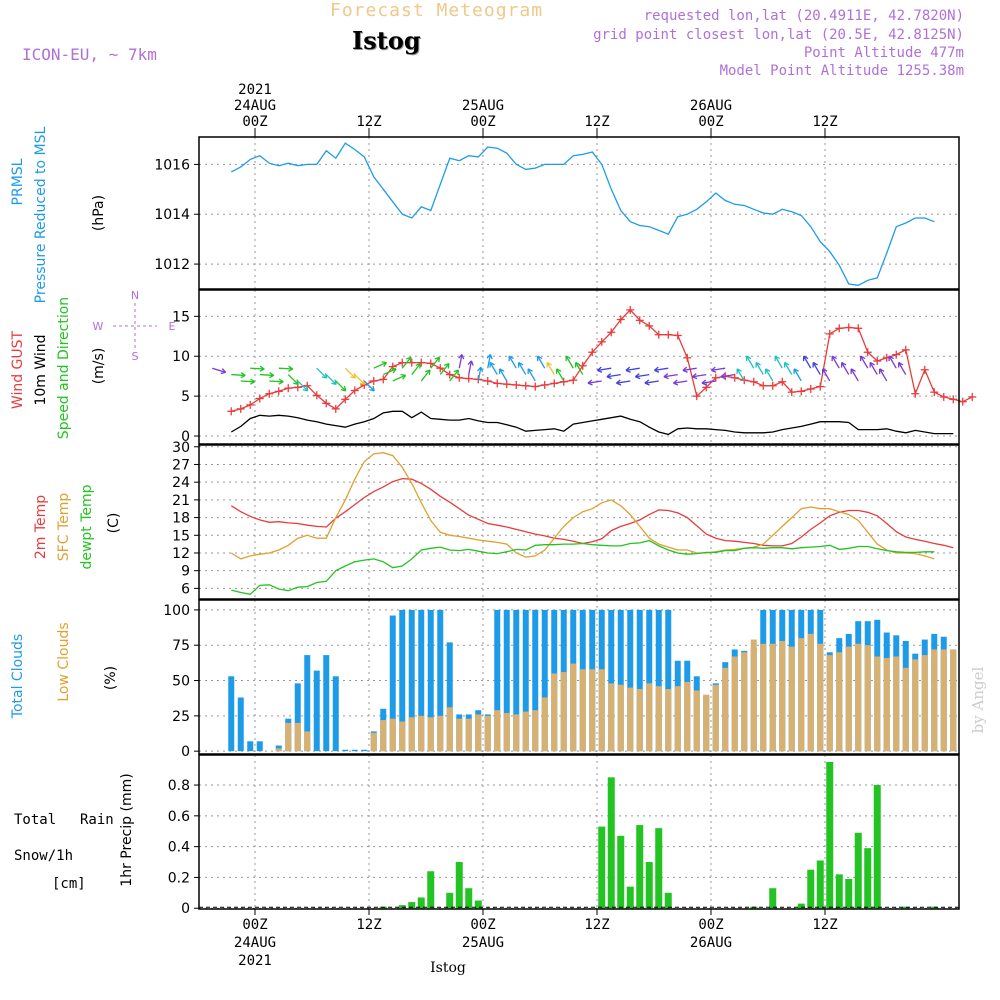 The width and height of the screenshot is (1000, 1000). I want to click on compass-letter: N, so click(135, 295).